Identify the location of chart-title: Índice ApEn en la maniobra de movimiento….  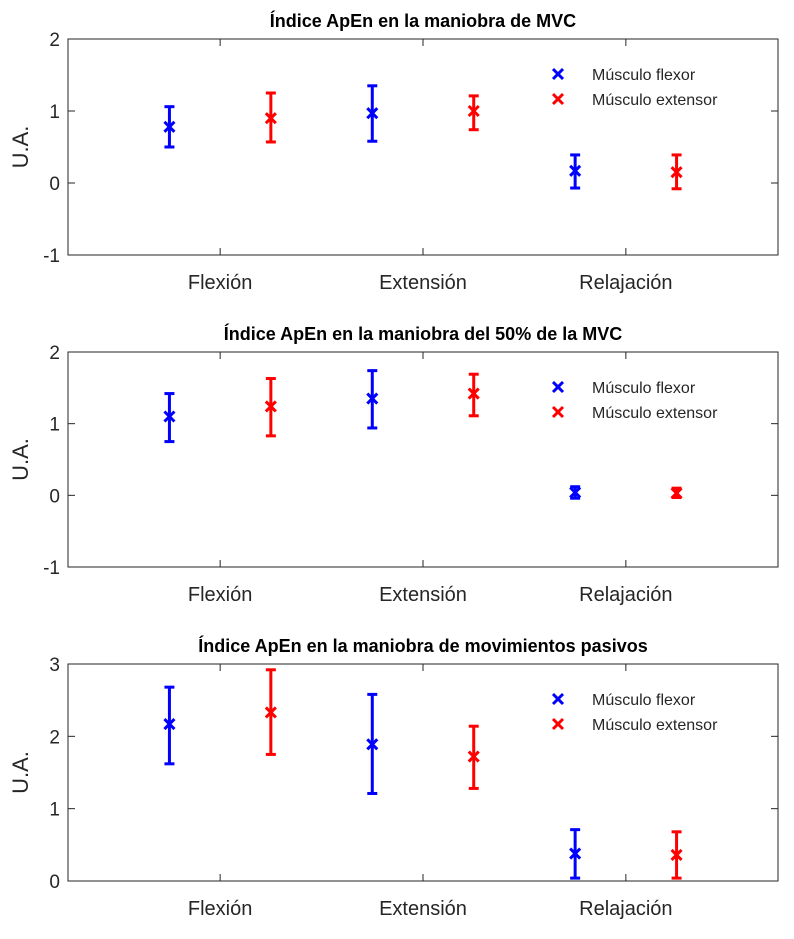
(422, 645).